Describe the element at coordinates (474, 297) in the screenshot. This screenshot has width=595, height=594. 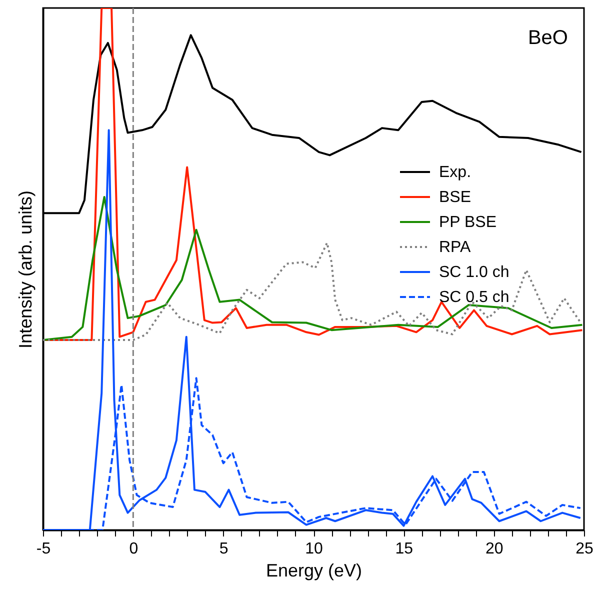
I see `legend-label: SC 0.5 ch` at that location.